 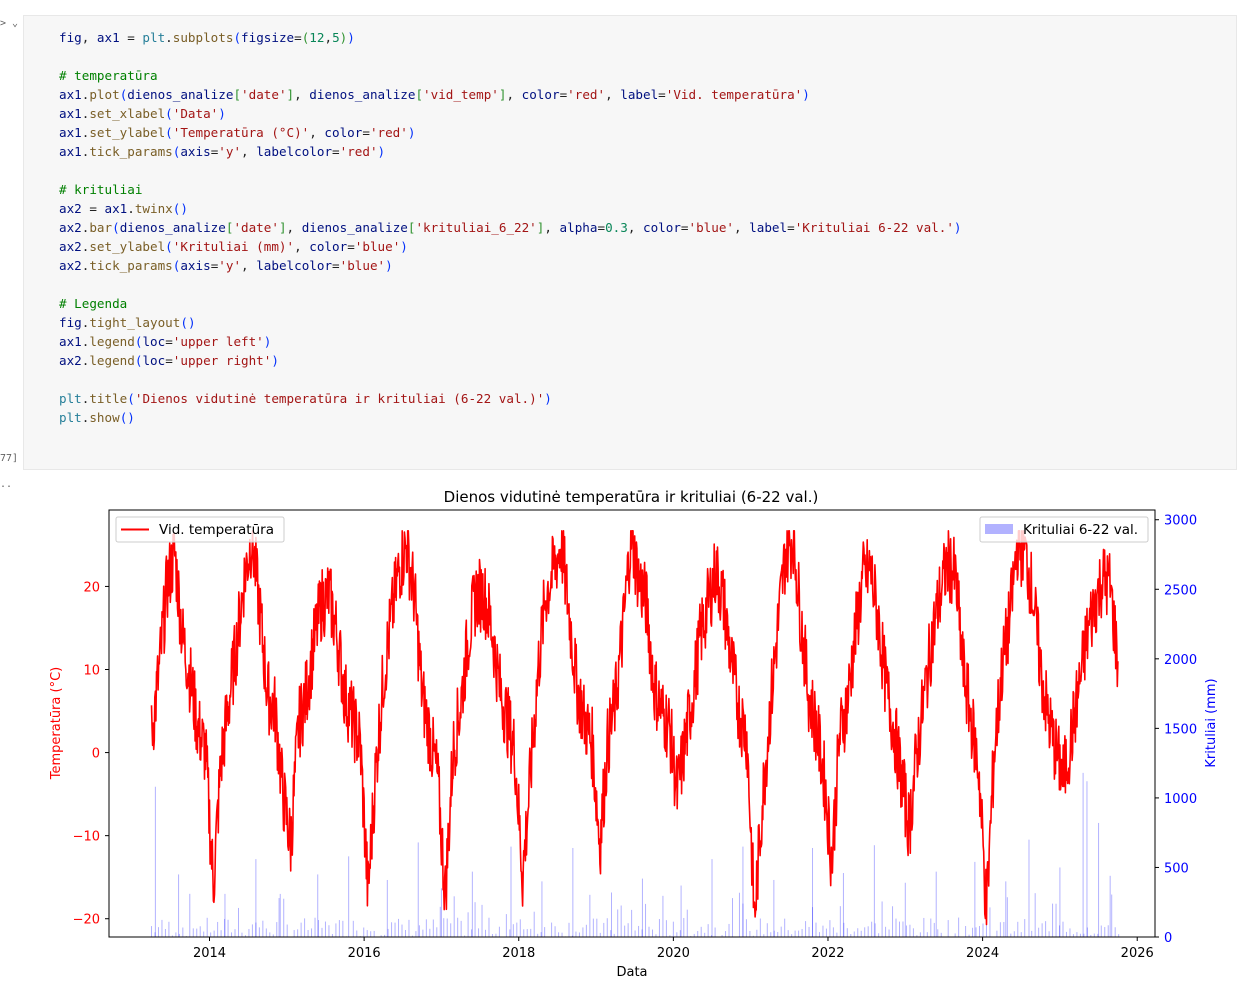 What do you see at coordinates (510, 75) in the screenshot?
I see `code-line: # temperatūra` at bounding box center [510, 75].